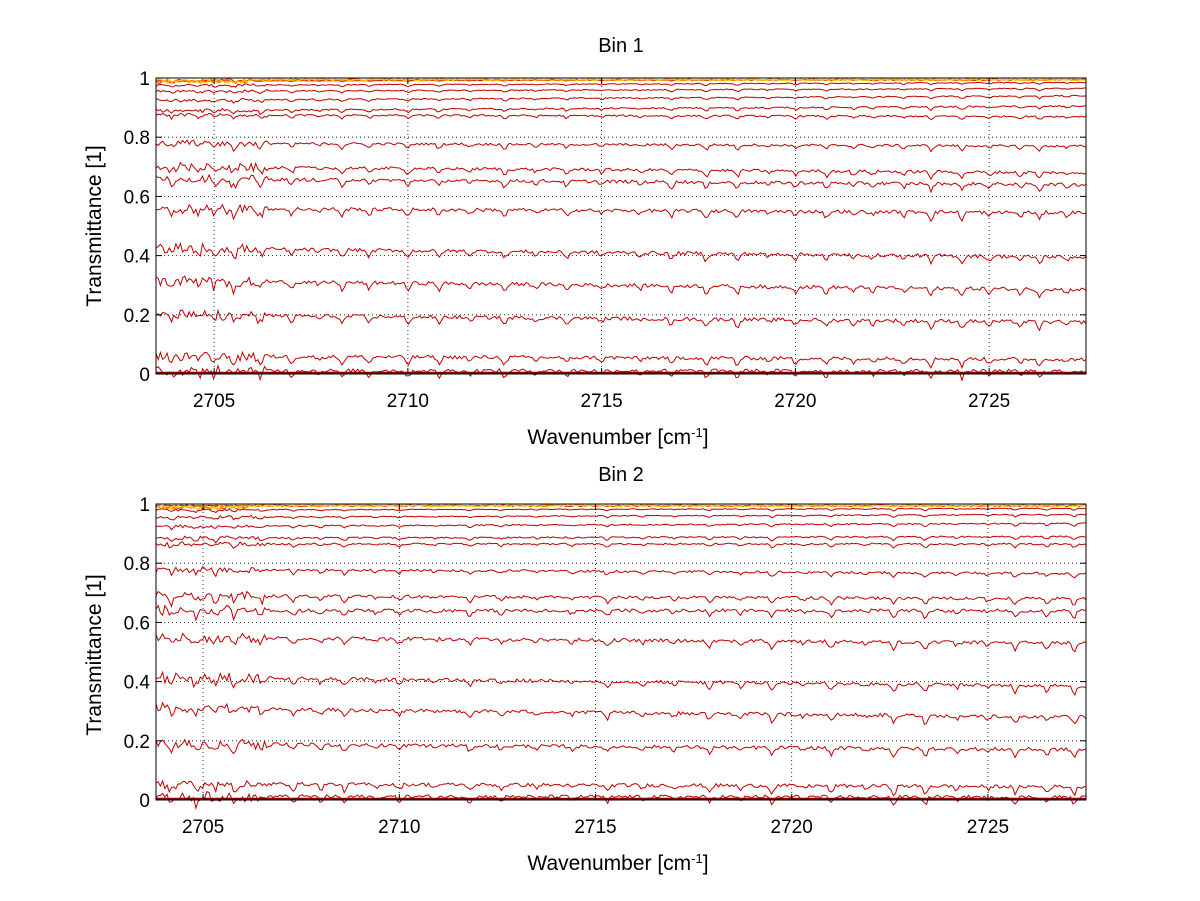 This screenshot has height=901, width=1200. What do you see at coordinates (609, 863) in the screenshot?
I see `bin-2-x-axis-label-main: Wavenumber [cm` at bounding box center [609, 863].